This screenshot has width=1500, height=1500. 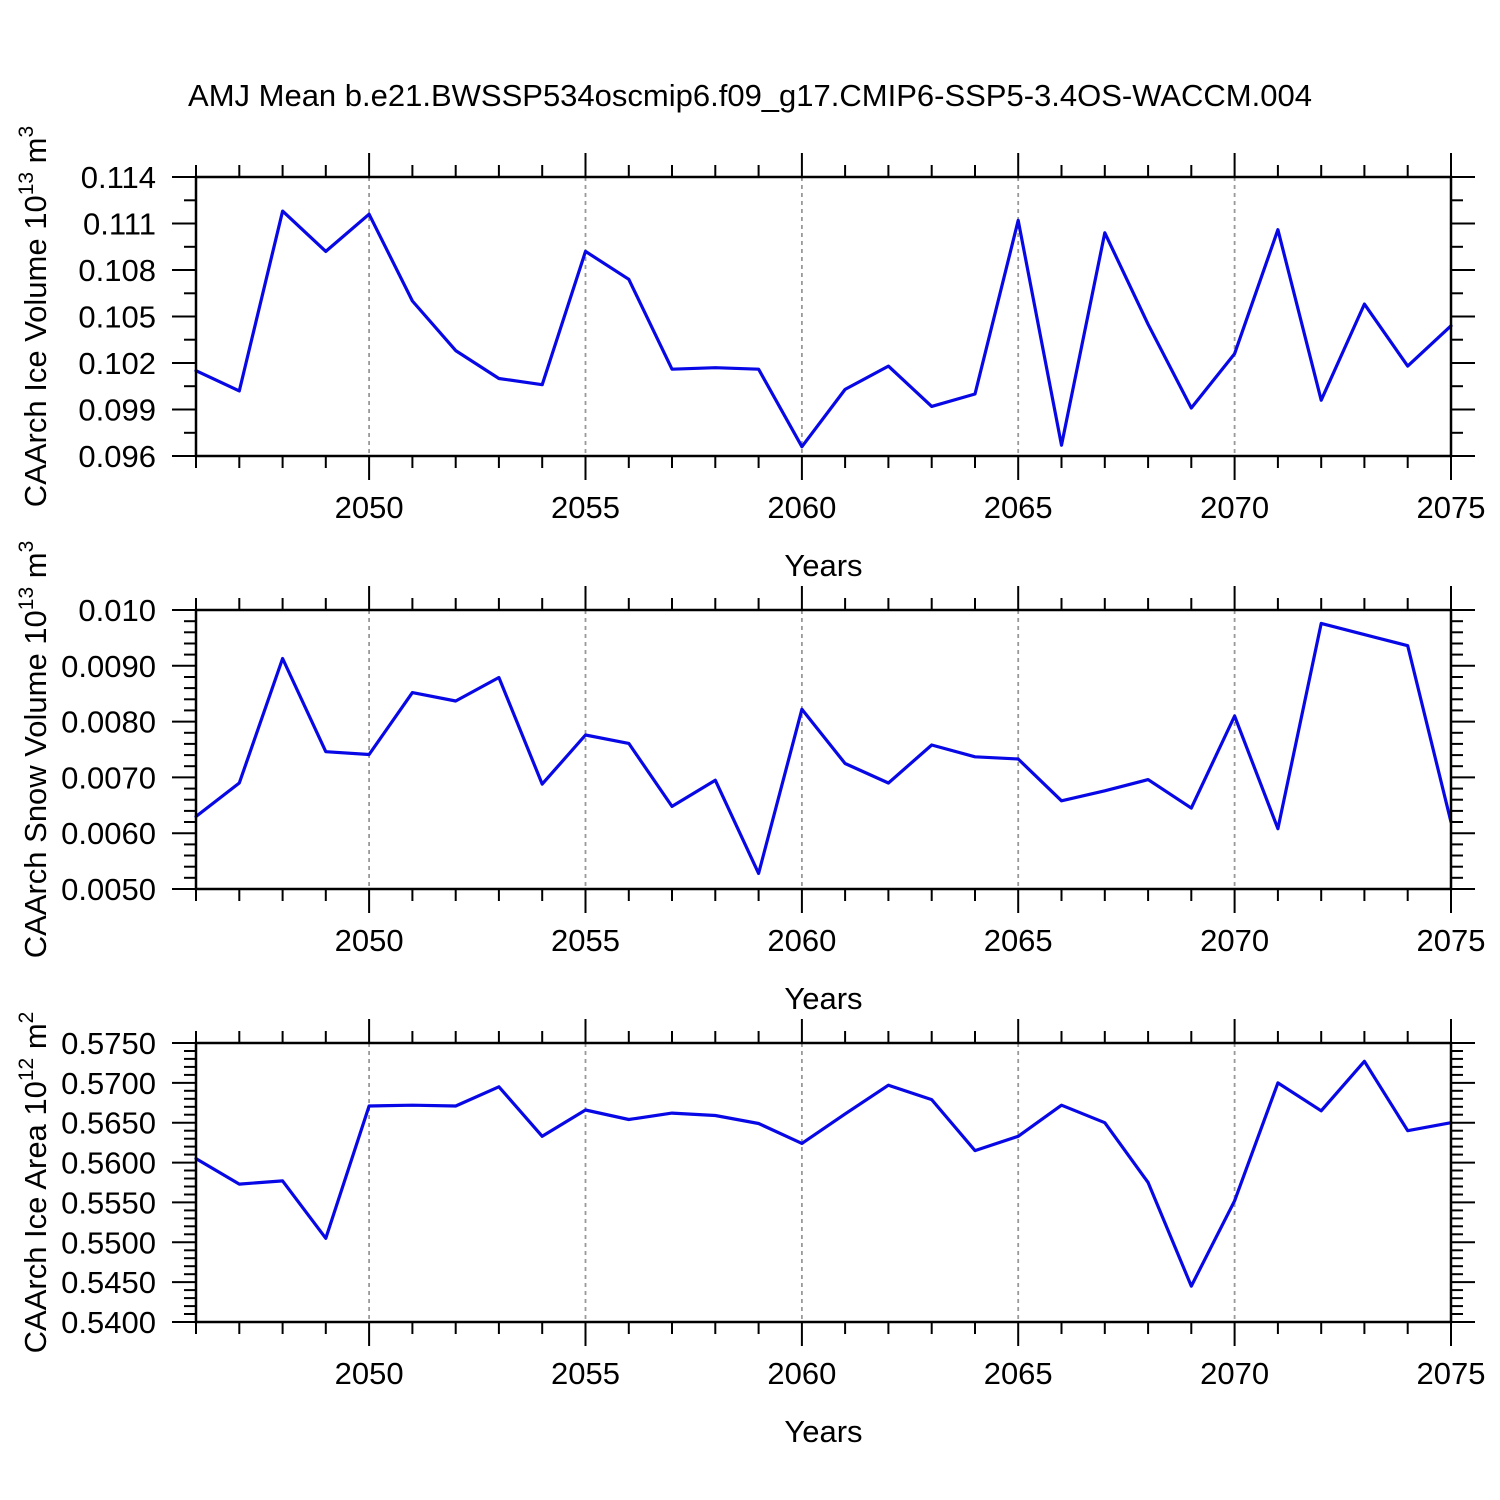 I want to click on y-tick-label: 0.0090, so click(x=108, y=666).